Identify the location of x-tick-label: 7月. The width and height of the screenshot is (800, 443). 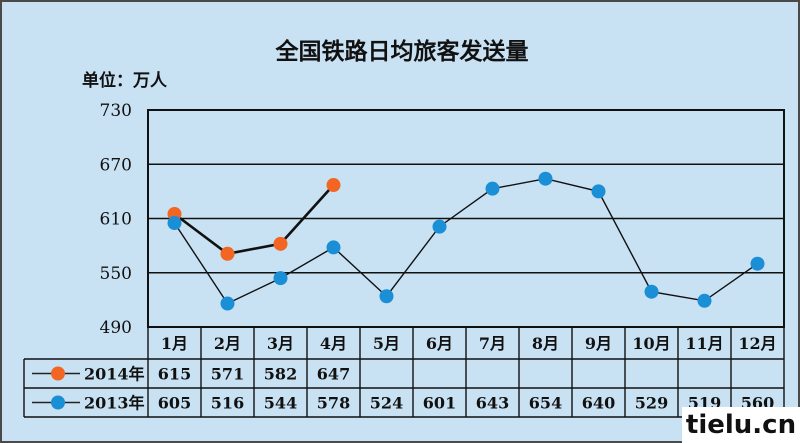
(492, 343).